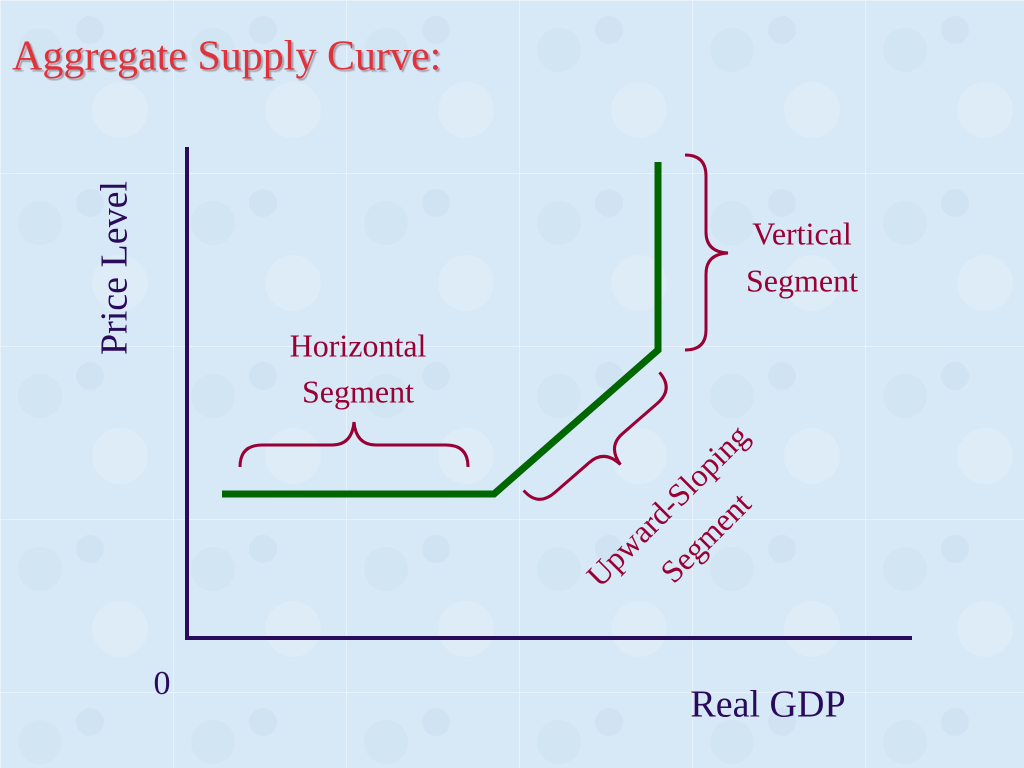 Image resolution: width=1024 pixels, height=768 pixels. What do you see at coordinates (358, 345) in the screenshot?
I see `segment-label: Horizontal` at bounding box center [358, 345].